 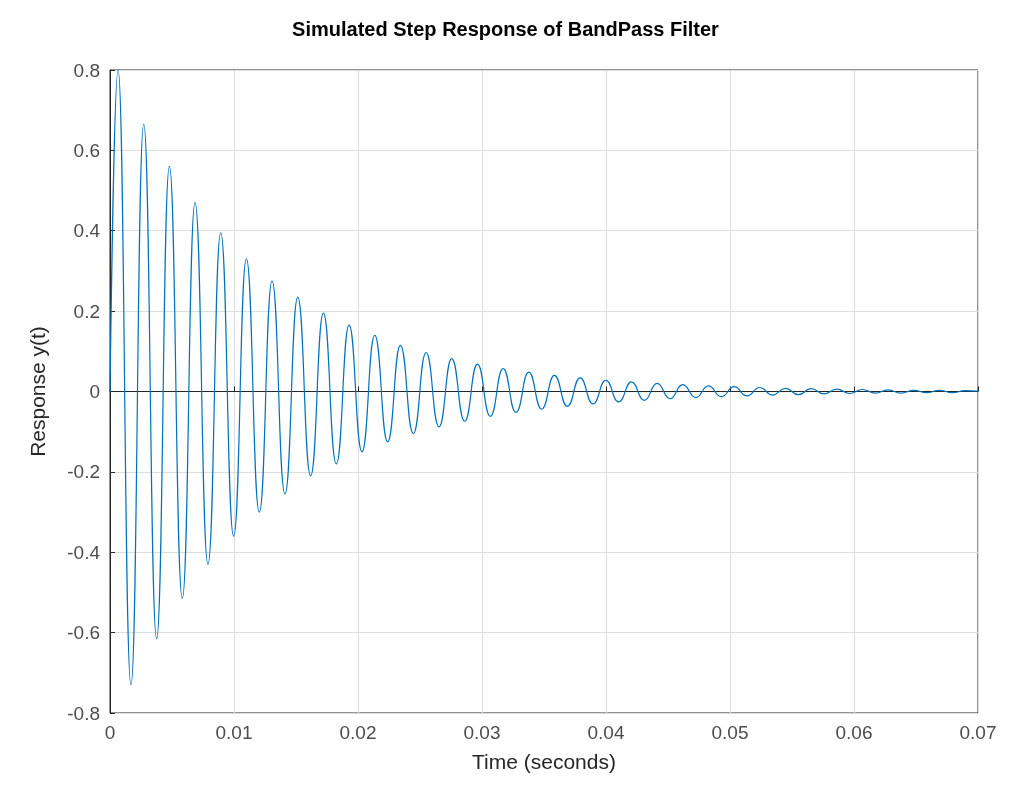 What do you see at coordinates (110, 732) in the screenshot?
I see `x-tick-label: 0` at bounding box center [110, 732].